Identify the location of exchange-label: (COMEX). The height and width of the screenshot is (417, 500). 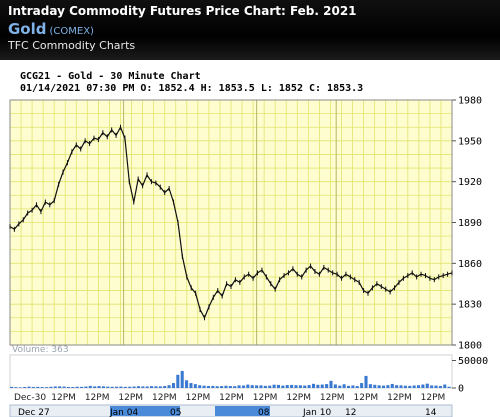
(71, 31).